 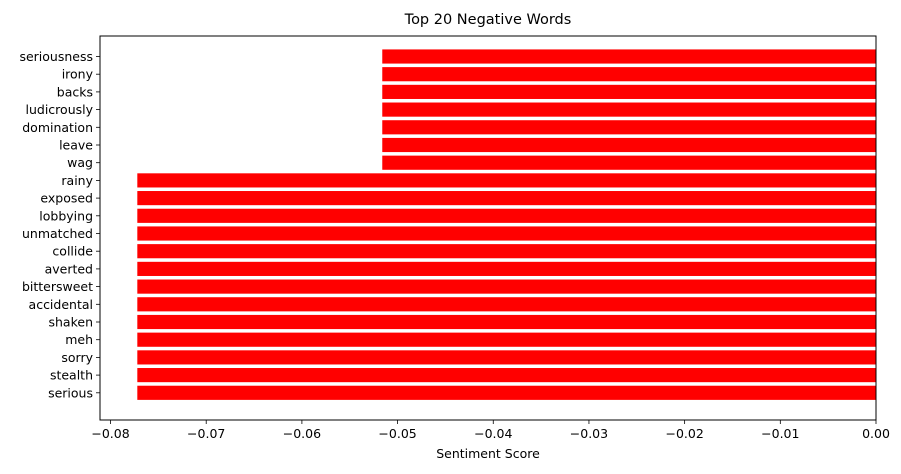 What do you see at coordinates (71, 375) in the screenshot?
I see `y-tick-label: stealth` at bounding box center [71, 375].